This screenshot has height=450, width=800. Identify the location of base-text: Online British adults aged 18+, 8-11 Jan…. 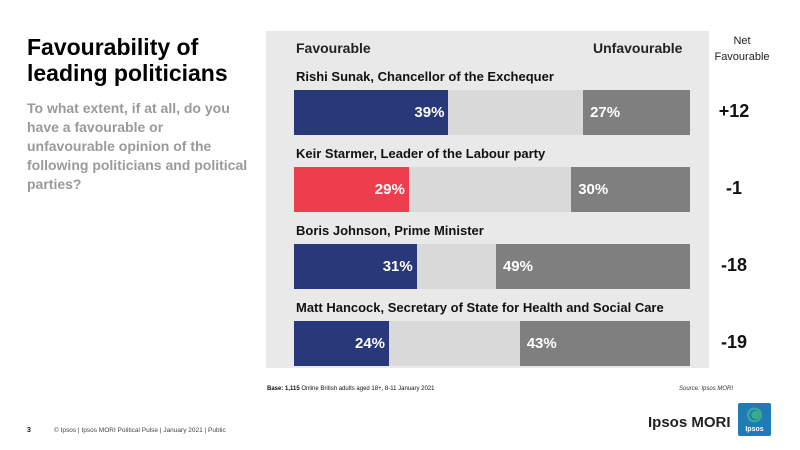
(368, 389).